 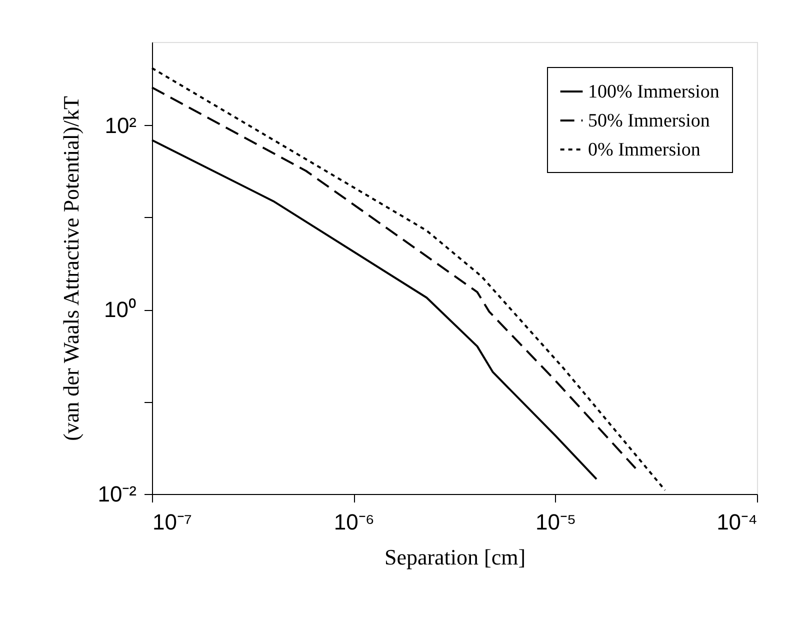 What do you see at coordinates (737, 522) in the screenshot?
I see `x-tick-label: 10⁻⁴` at bounding box center [737, 522].